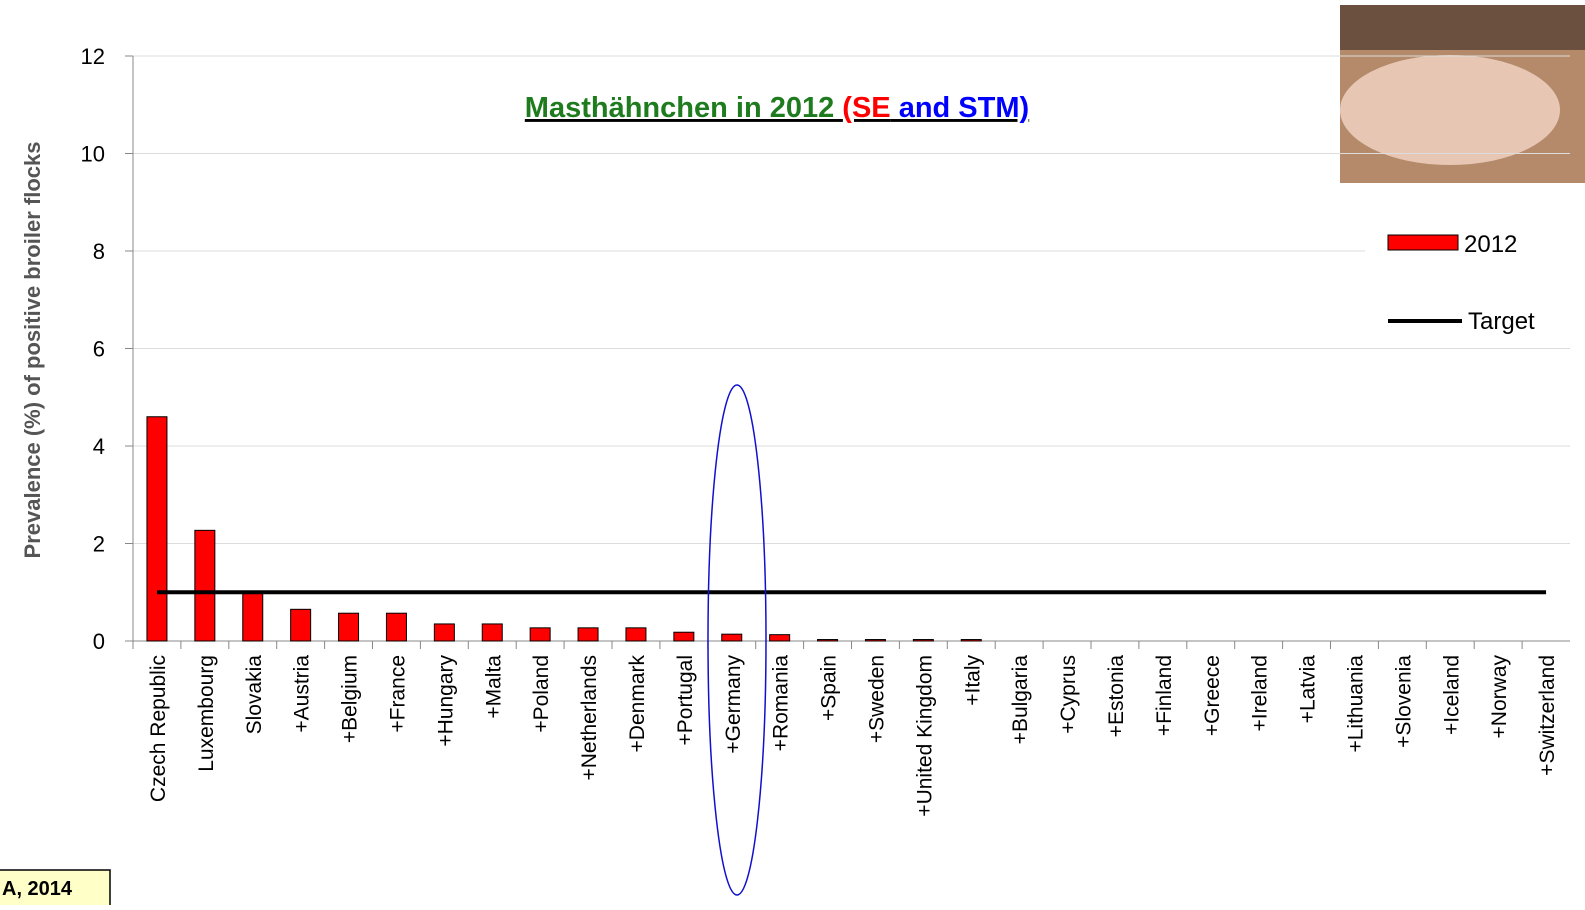 The width and height of the screenshot is (1585, 910). What do you see at coordinates (1260, 693) in the screenshot?
I see `x-tick-label: +Ireland` at bounding box center [1260, 693].